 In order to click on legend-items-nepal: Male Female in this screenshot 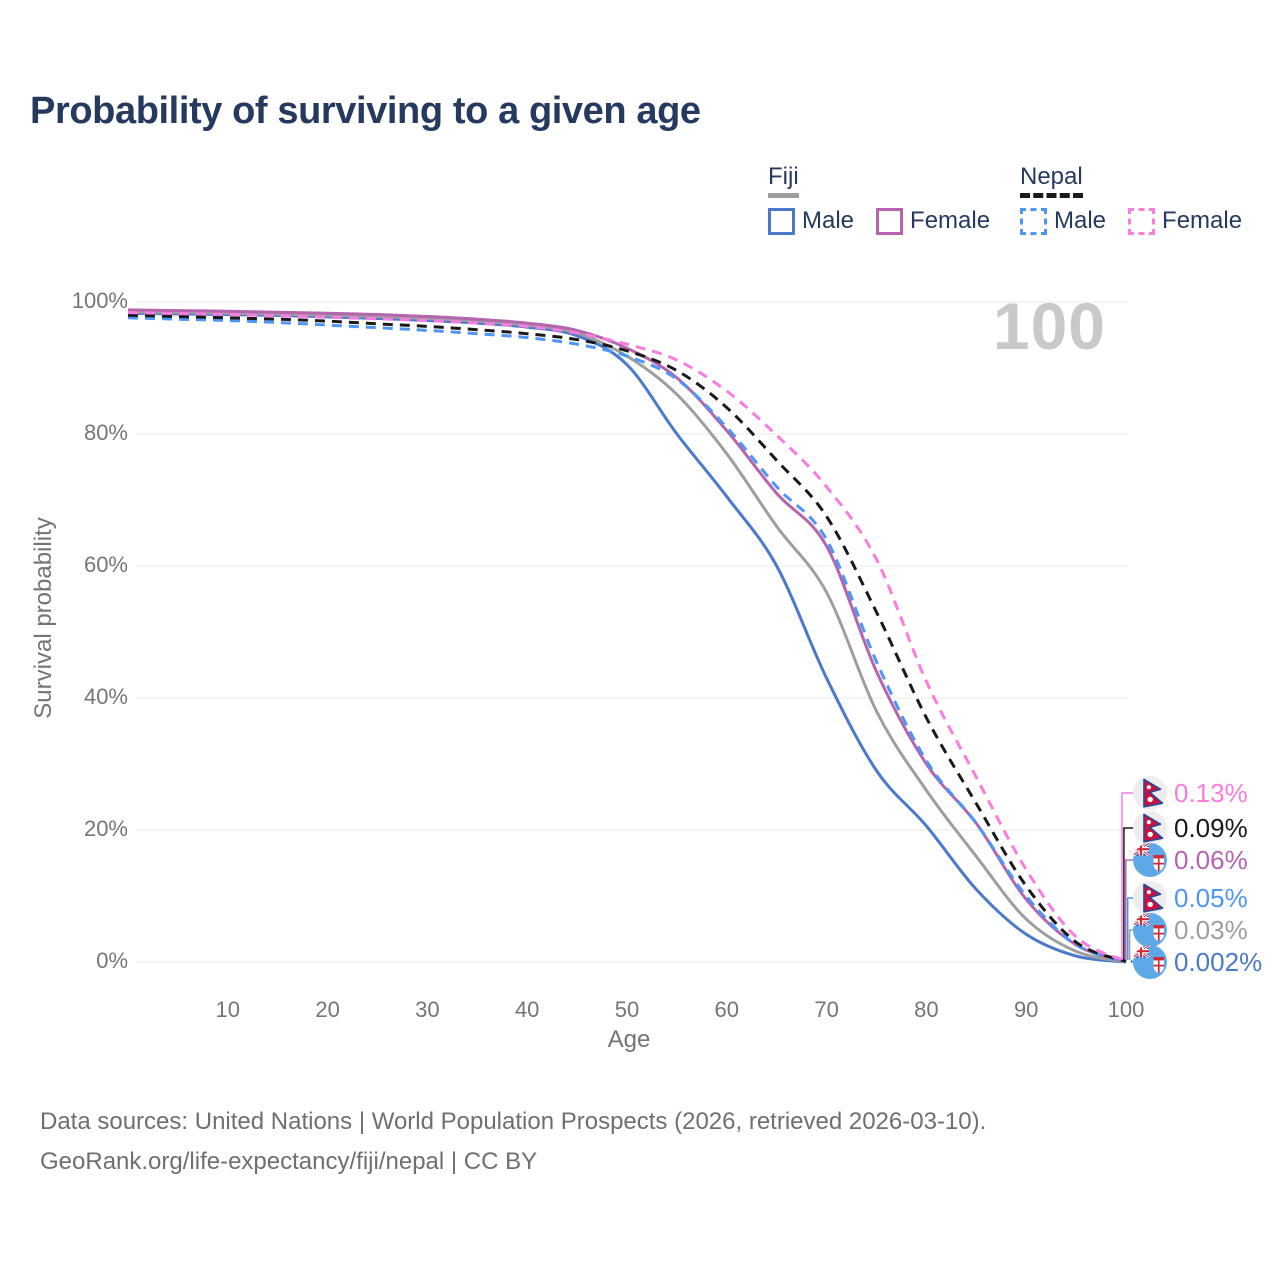, I will do `click(1131, 221)`.